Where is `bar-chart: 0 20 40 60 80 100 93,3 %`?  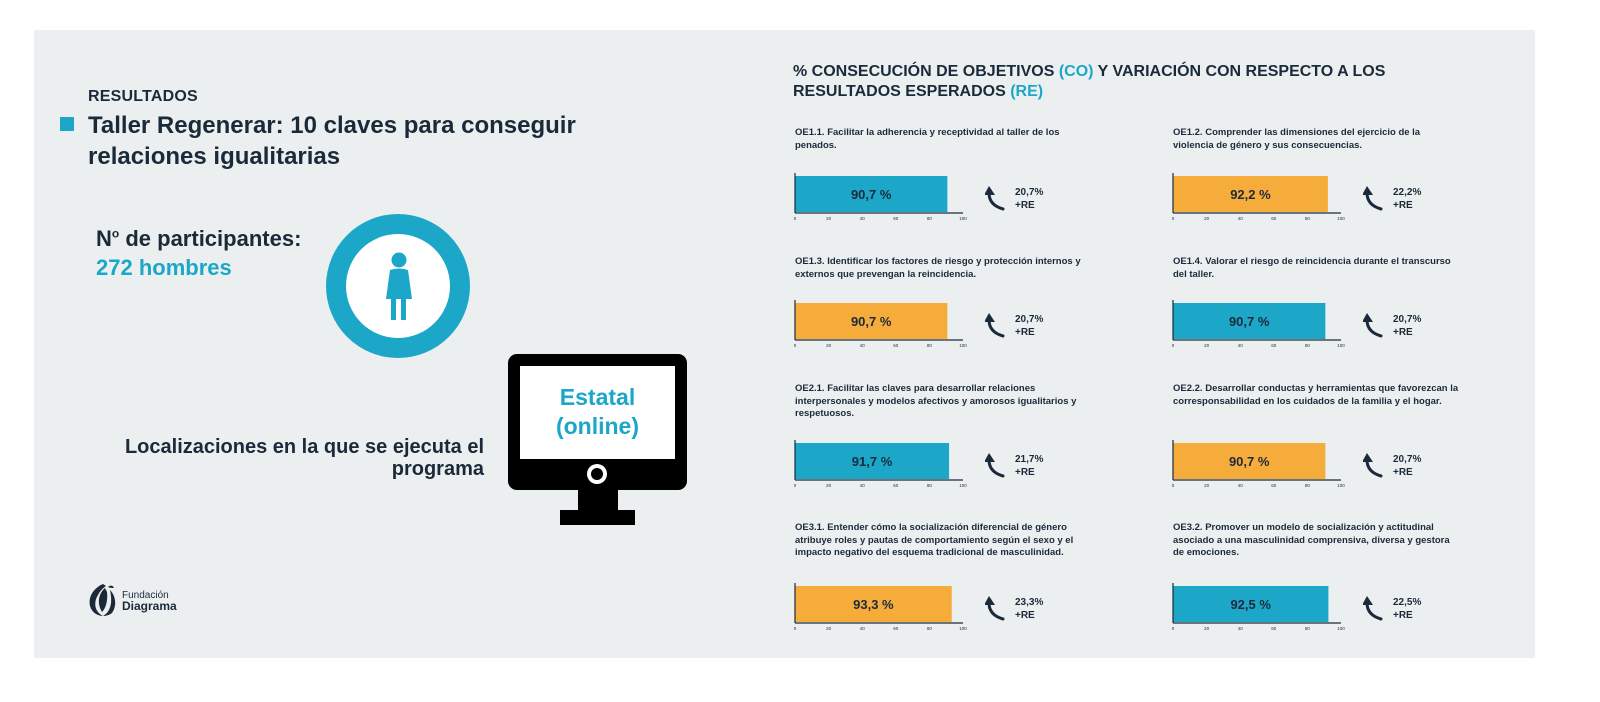 bar-chart: 0 20 40 60 80 100 93,3 % is located at coordinates (880, 607).